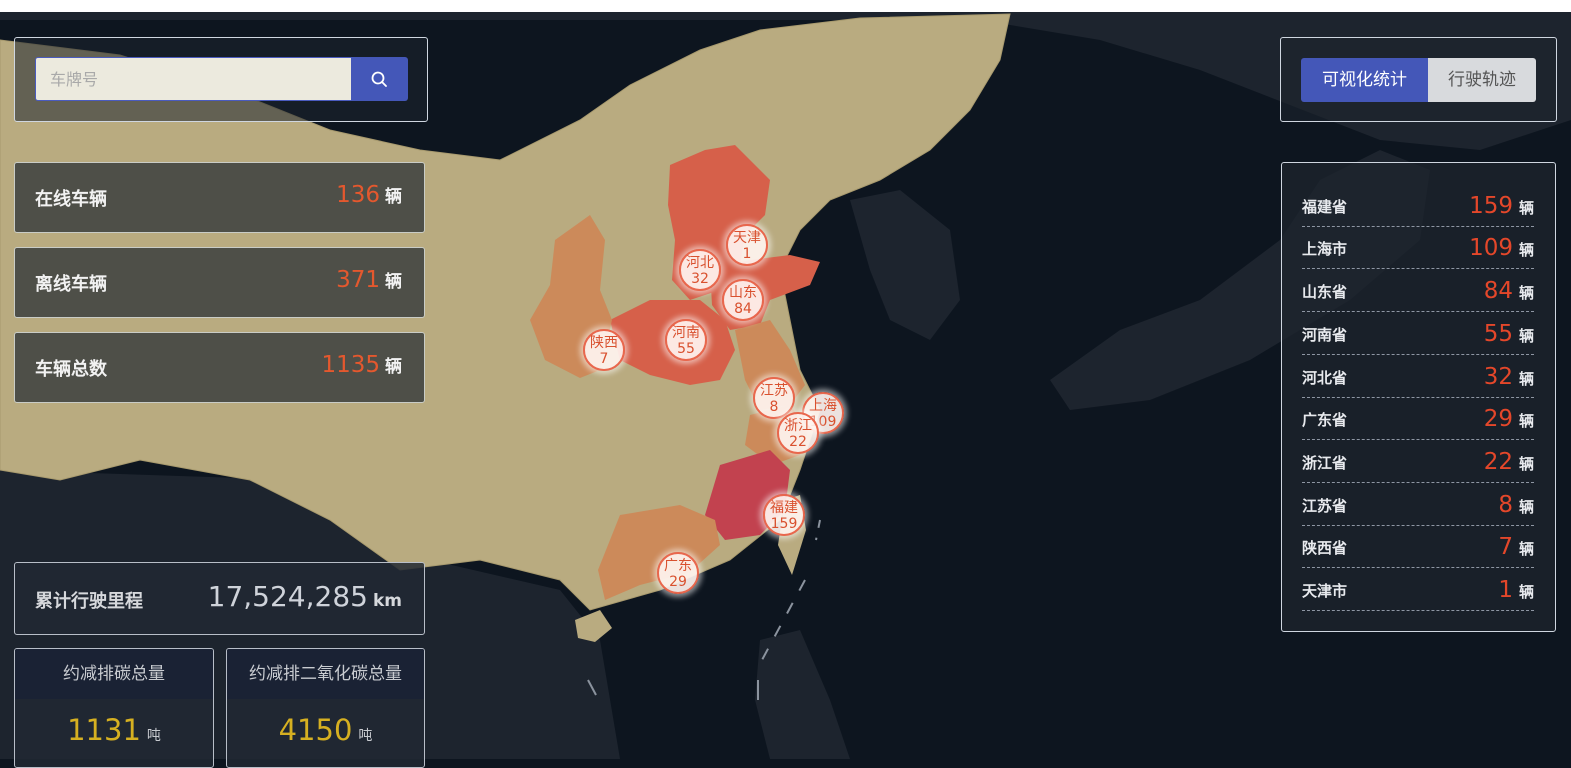  Describe the element at coordinates (784, 508) in the screenshot. I see `marker-name: 福建` at that location.